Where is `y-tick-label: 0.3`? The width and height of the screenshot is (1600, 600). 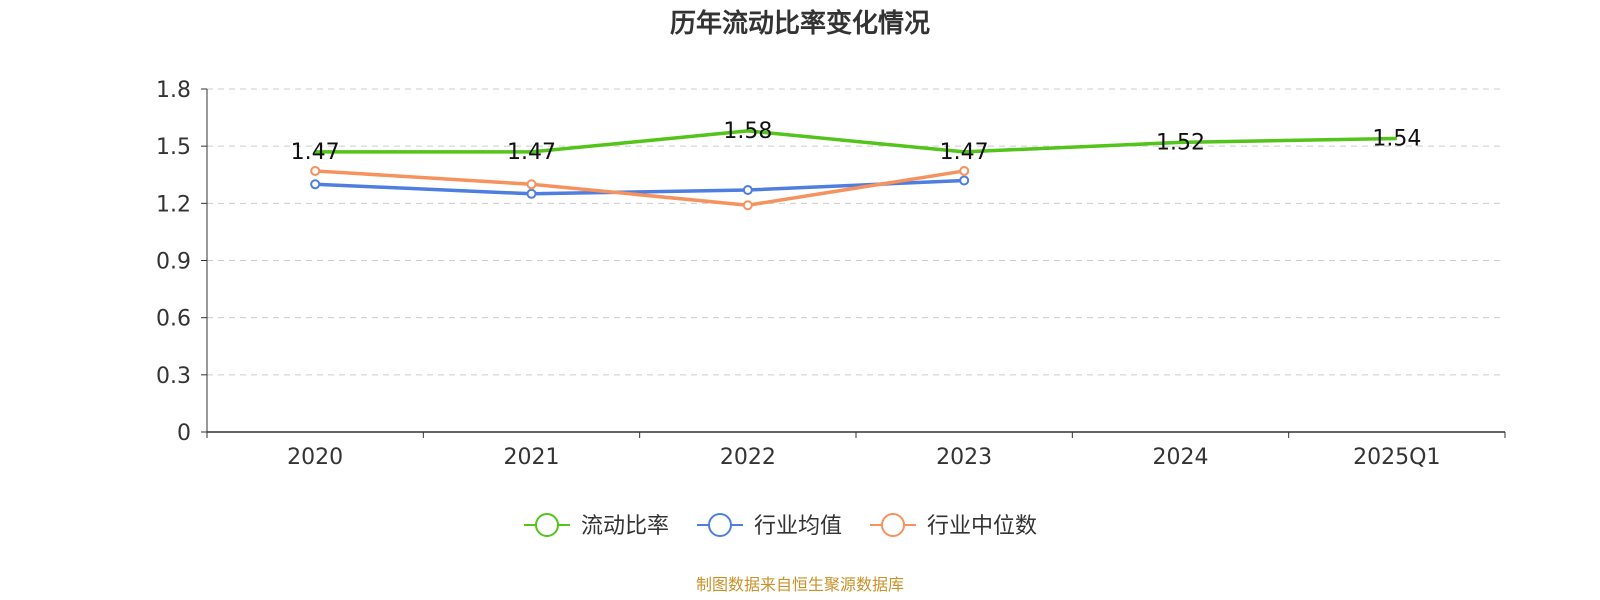 y-tick-label: 0.3 is located at coordinates (173, 376).